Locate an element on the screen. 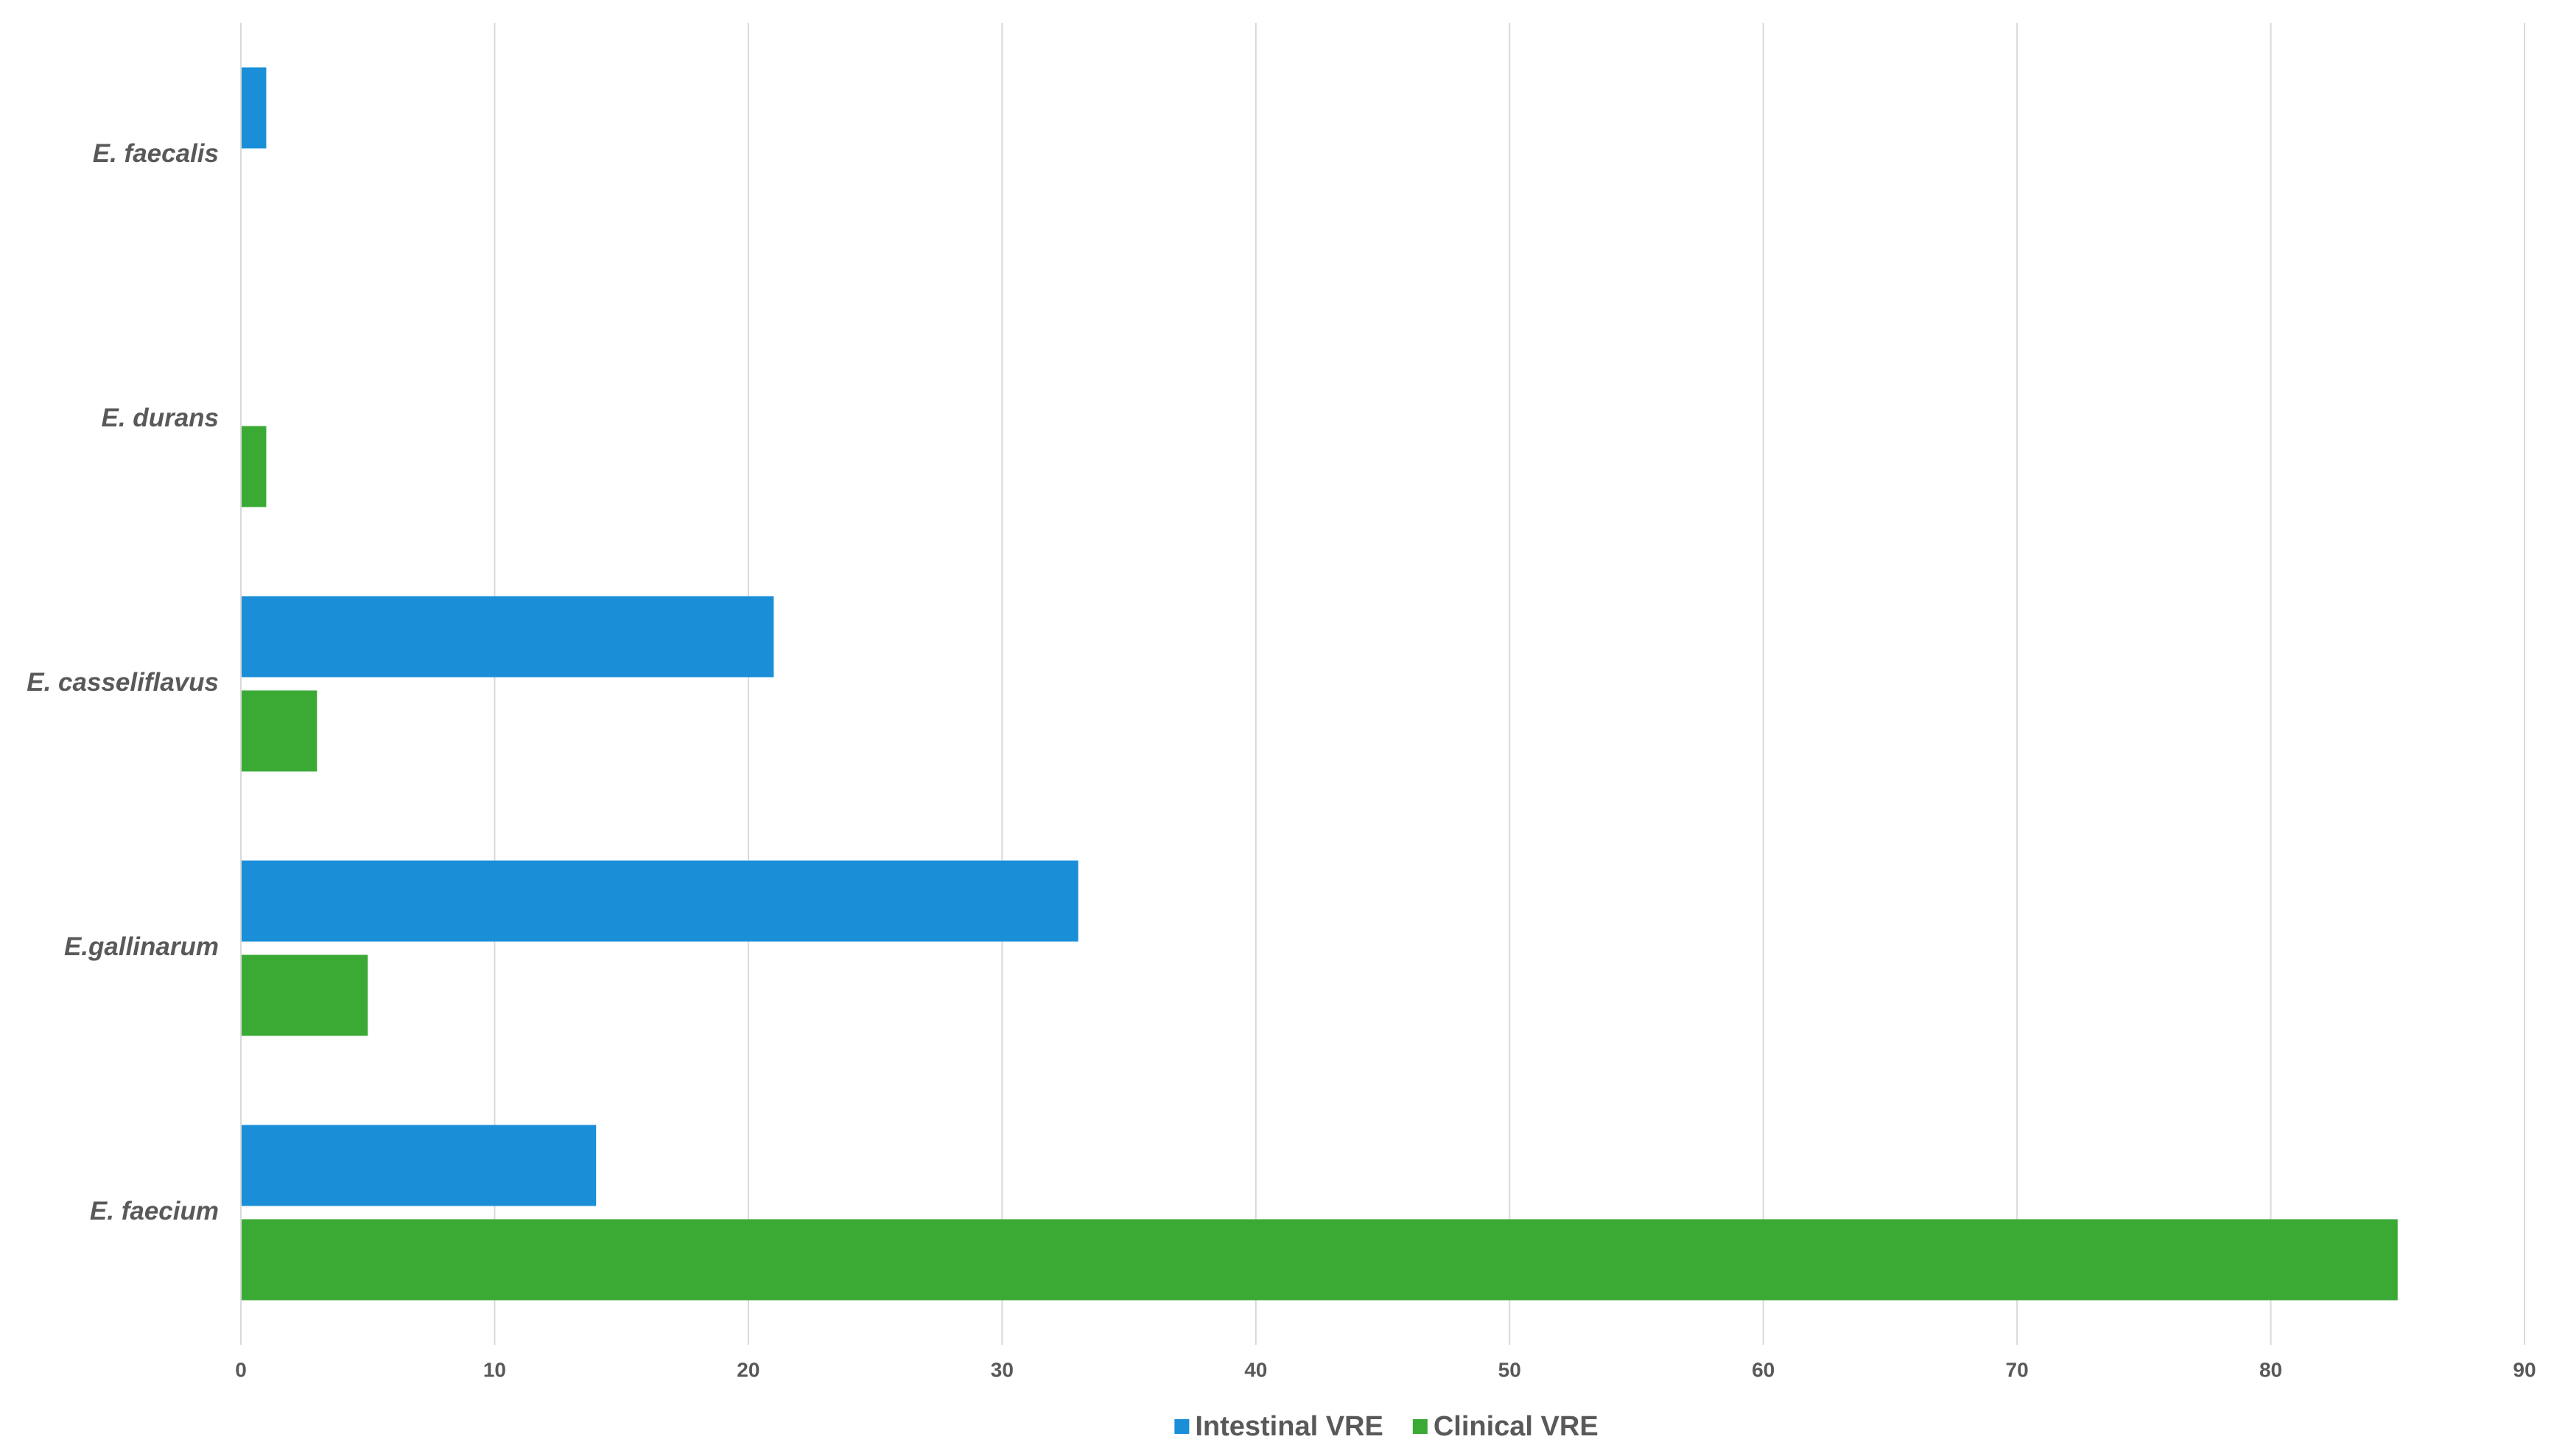 This screenshot has height=1456, width=2554. legend-label: Clinical VRE is located at coordinates (1516, 1426).